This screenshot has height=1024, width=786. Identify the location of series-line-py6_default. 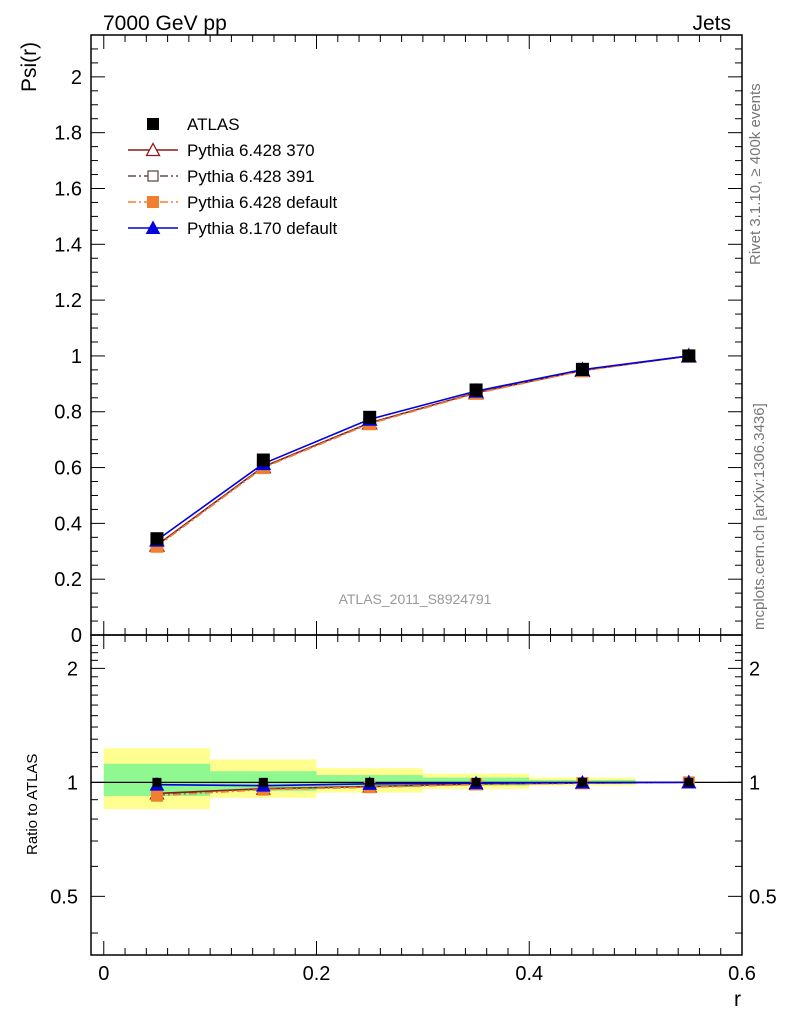
(422, 451).